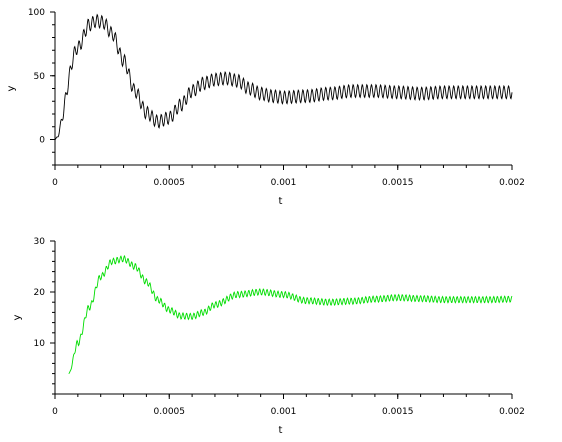  Describe the element at coordinates (36, 13) in the screenshot. I see `y-tick-label: 100` at that location.